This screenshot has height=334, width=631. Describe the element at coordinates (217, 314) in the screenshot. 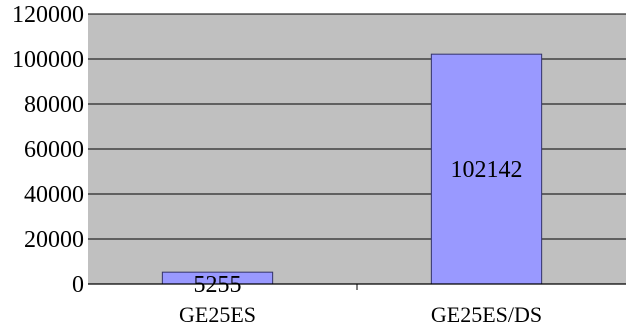

I see `x-tick-label: GE25ES` at that location.